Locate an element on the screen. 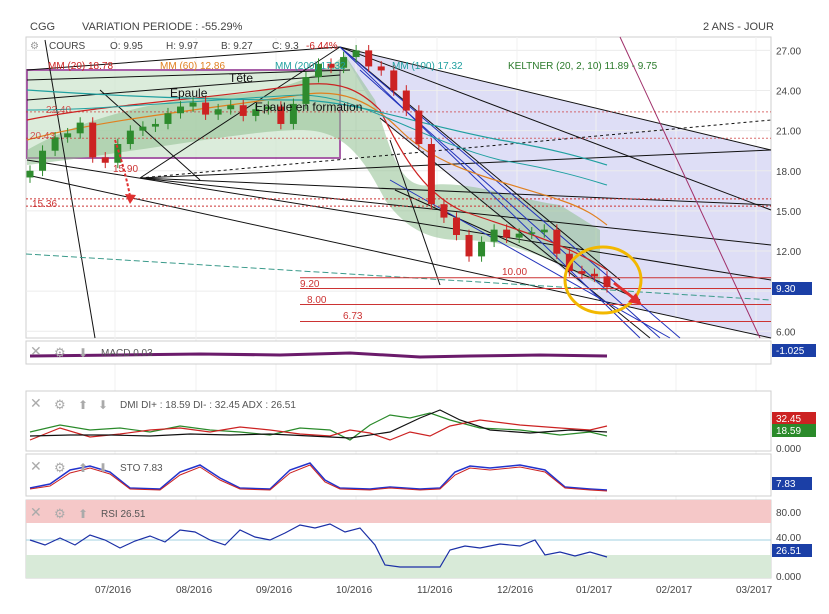  macd-close-icon: ✕ is located at coordinates (36, 351).